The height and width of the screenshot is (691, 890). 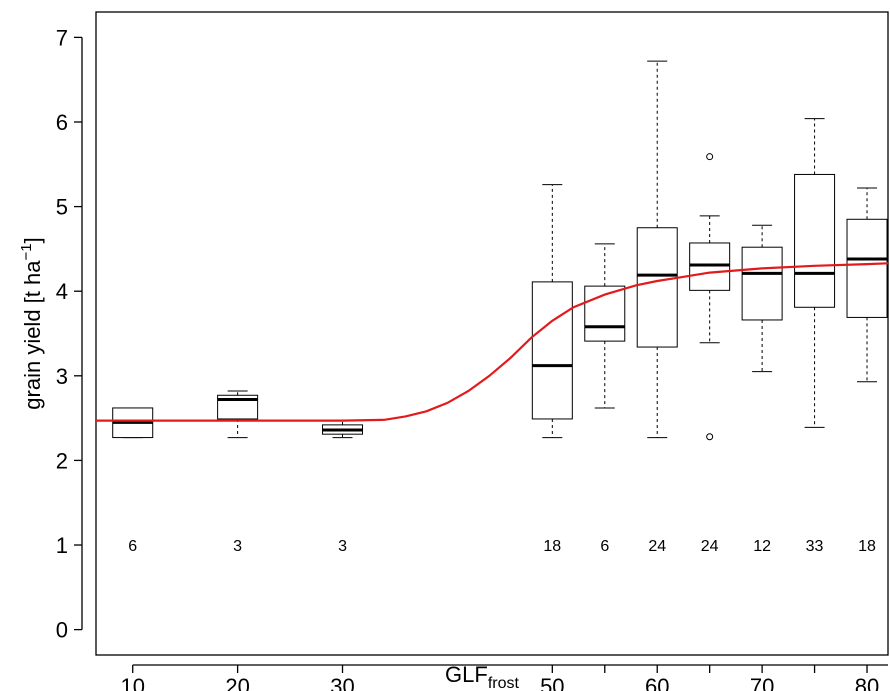 I want to click on y-tick-label: 2, so click(x=62, y=460).